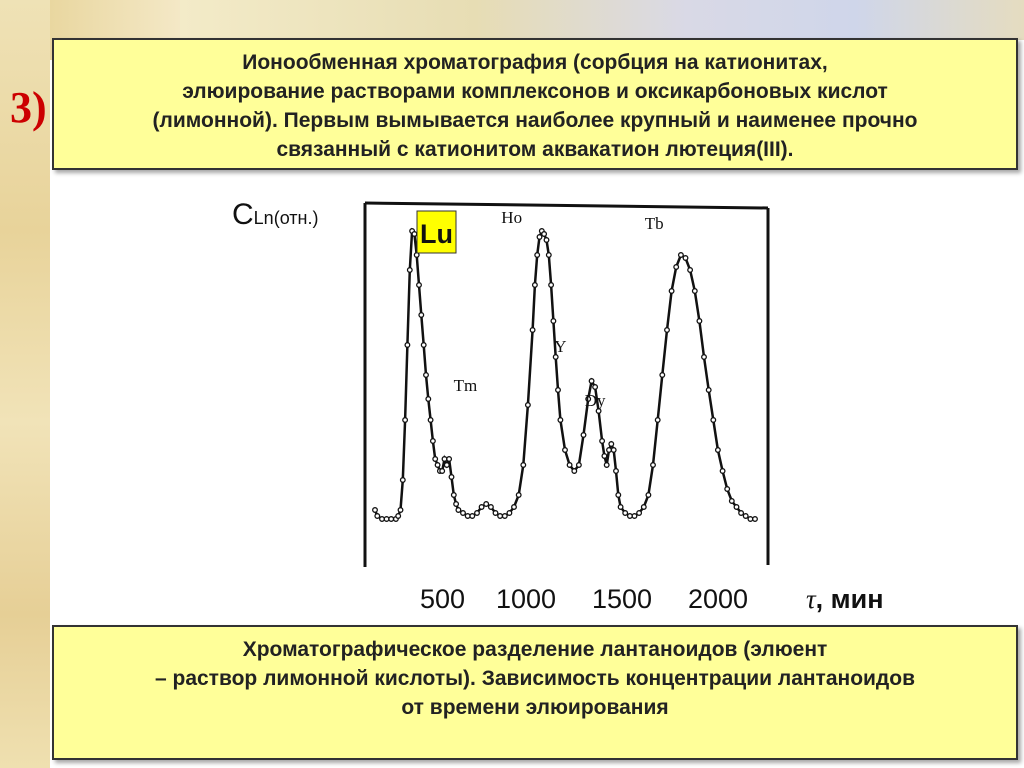 Image resolution: width=1024 pixels, height=768 pixels. What do you see at coordinates (654, 223) in the screenshot?
I see `peak-label: Tb` at bounding box center [654, 223].